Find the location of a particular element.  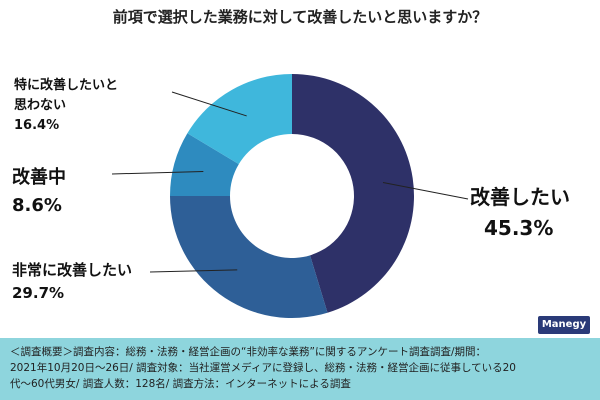

slice-label-name: 改善したい is located at coordinates (520, 197).